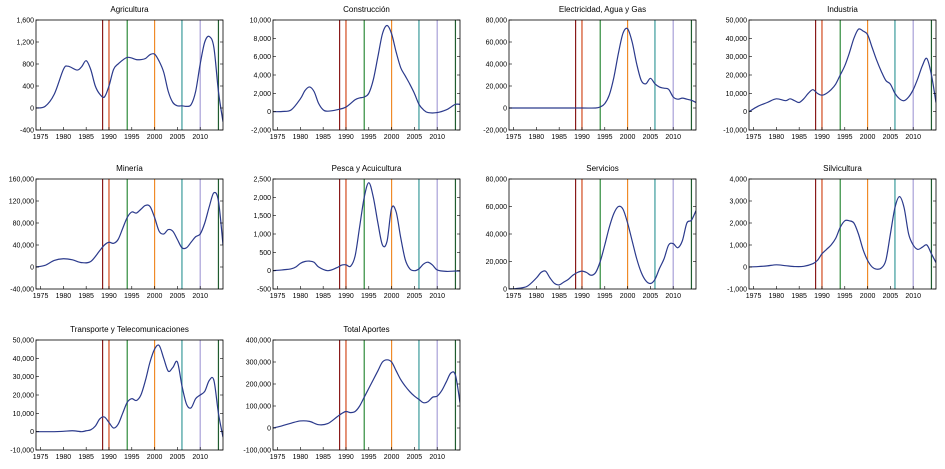  Describe the element at coordinates (21, 180) in the screenshot. I see `y-tick-label: 160,000` at that location.